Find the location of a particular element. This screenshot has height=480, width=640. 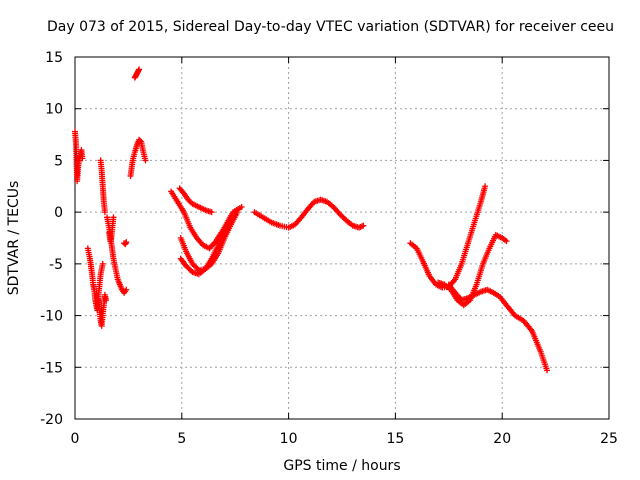

y-tick-label: -5 is located at coordinates (56, 265).